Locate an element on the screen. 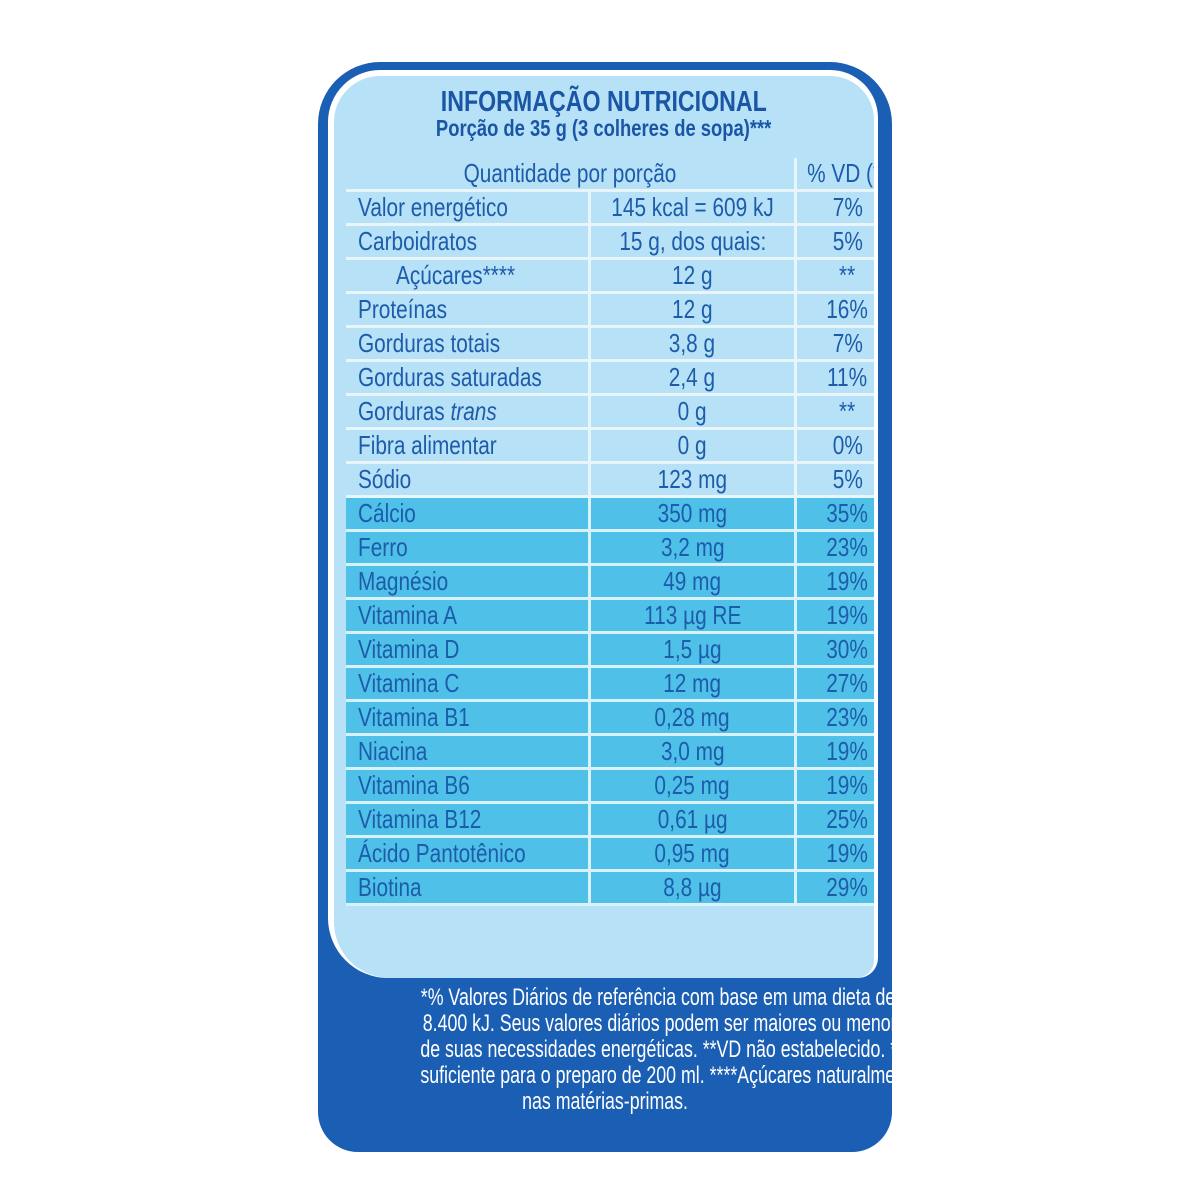  table-row: Carboidratos 15 g, dos quais: 5% is located at coordinates (610, 241).